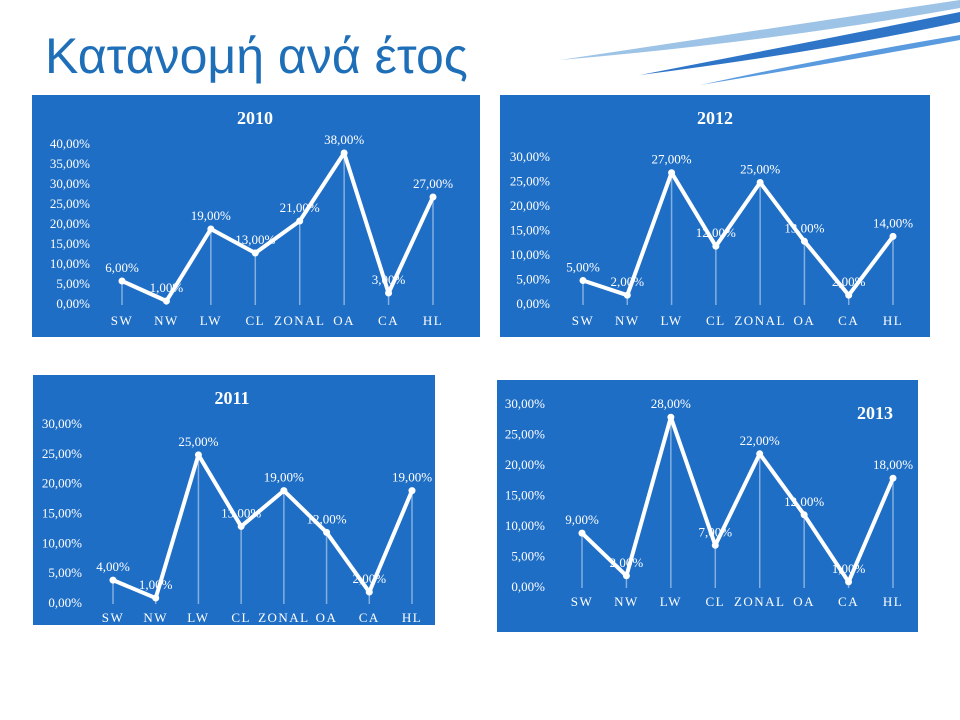 Image resolution: width=960 pixels, height=720 pixels. What do you see at coordinates (389, 279) in the screenshot?
I see `value-label: 3,00%` at bounding box center [389, 279].